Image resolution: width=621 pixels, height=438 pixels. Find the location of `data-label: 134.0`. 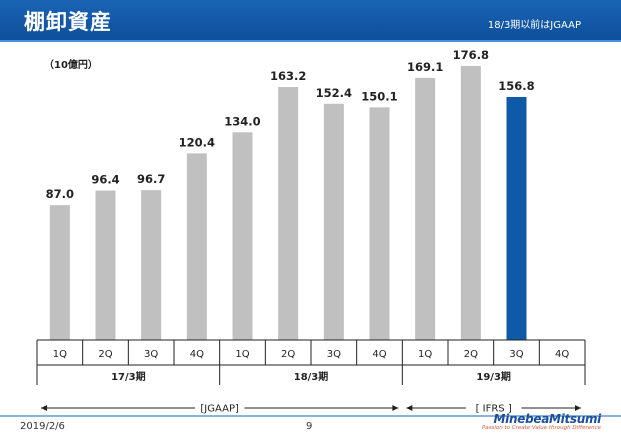

data-label: 134.0 is located at coordinates (242, 121).